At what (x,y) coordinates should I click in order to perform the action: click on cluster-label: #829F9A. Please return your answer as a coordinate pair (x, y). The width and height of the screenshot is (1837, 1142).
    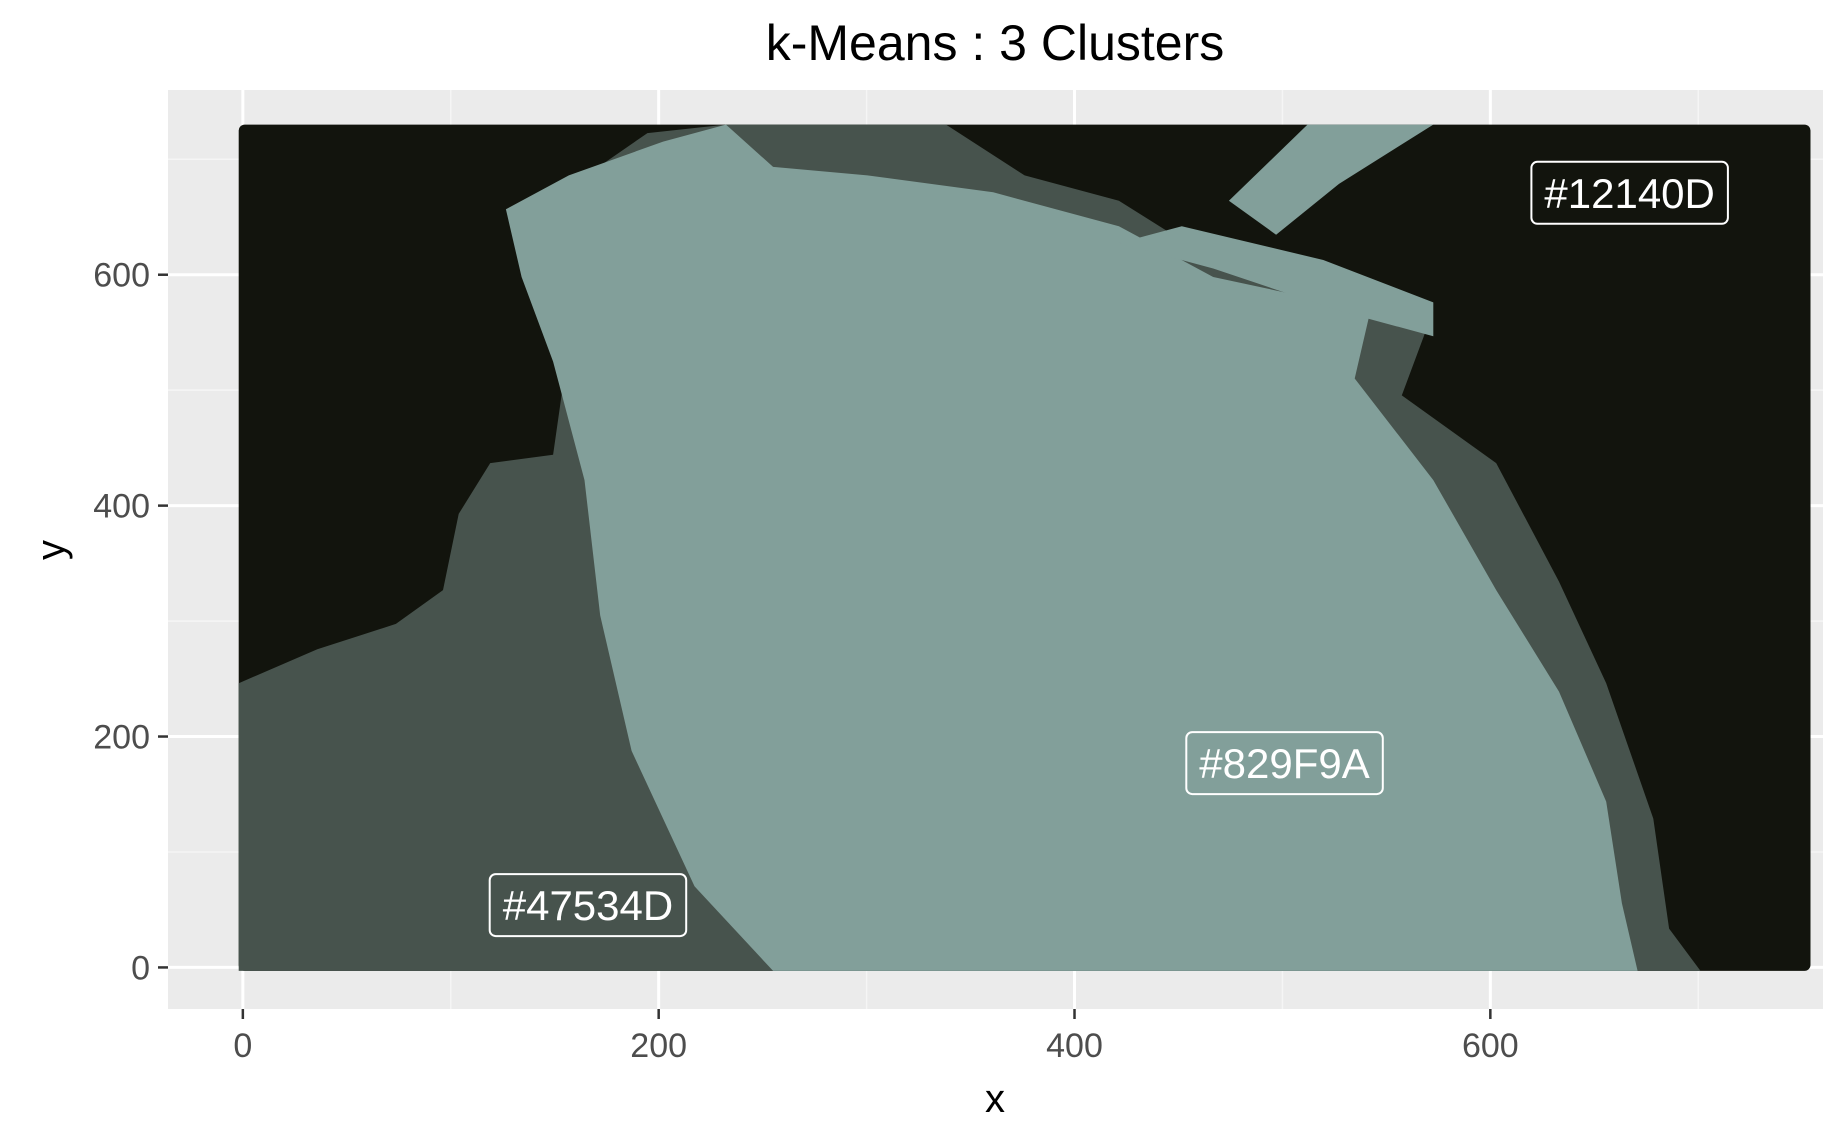
    Looking at the image, I should click on (1284, 763).